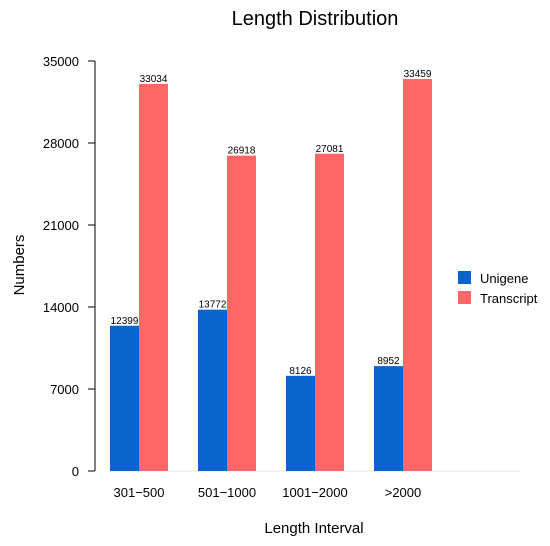 This screenshot has width=550, height=546. I want to click on y-axis: 0 7000 14000 21000 28000 35000, so click(69, 266).